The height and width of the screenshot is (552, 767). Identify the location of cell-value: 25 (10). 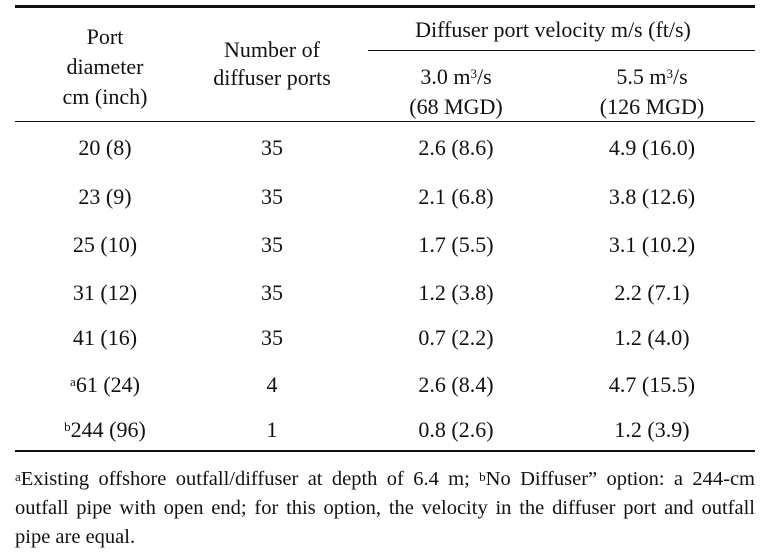
(105, 244).